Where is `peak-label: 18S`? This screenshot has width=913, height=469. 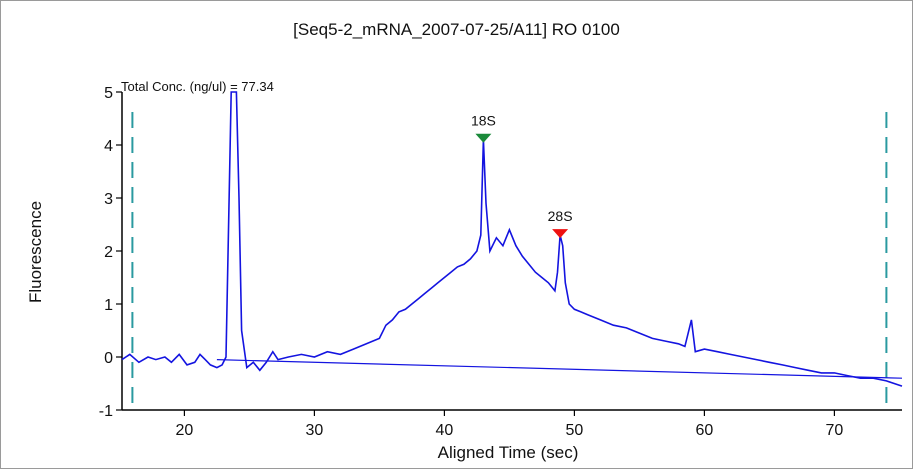 peak-label: 18S is located at coordinates (483, 121).